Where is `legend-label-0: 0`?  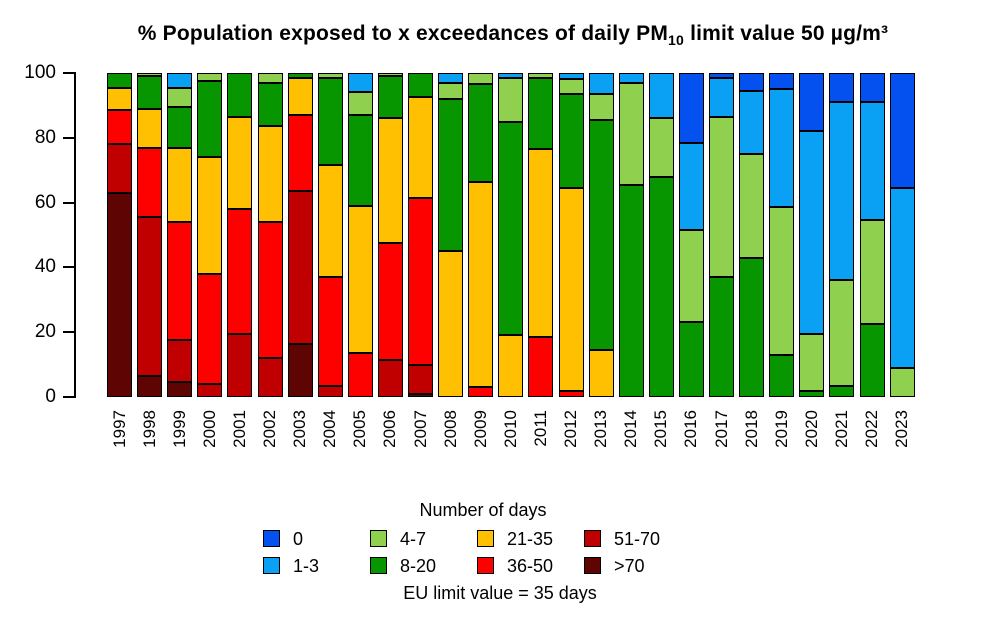
legend-label-0: 0 is located at coordinates (298, 539).